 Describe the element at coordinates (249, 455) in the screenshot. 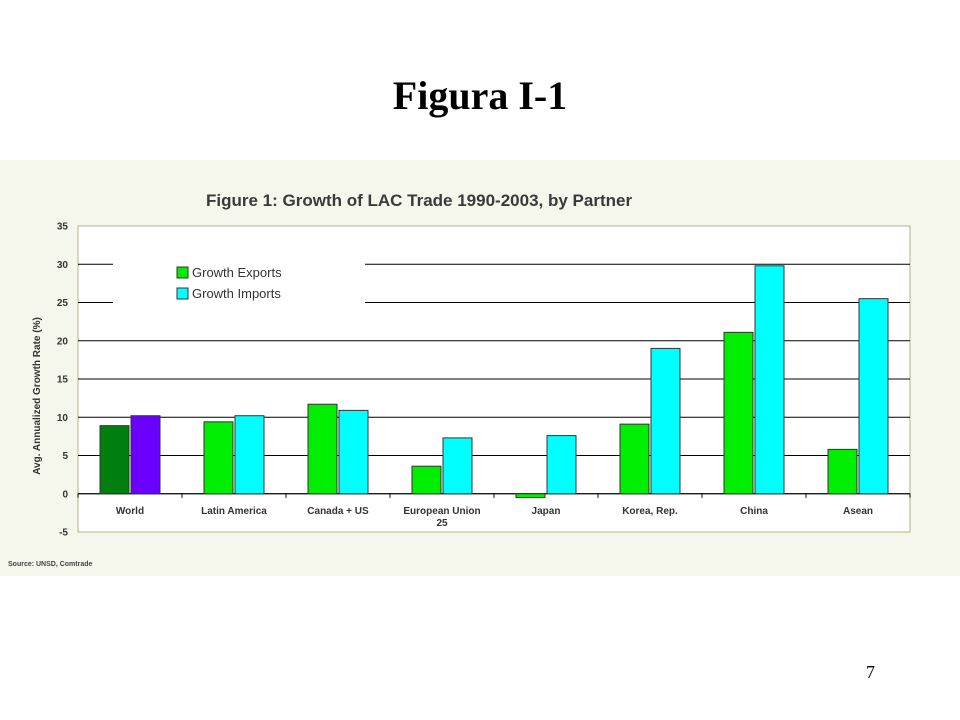

I see `bar-imports-latin-america` at that location.